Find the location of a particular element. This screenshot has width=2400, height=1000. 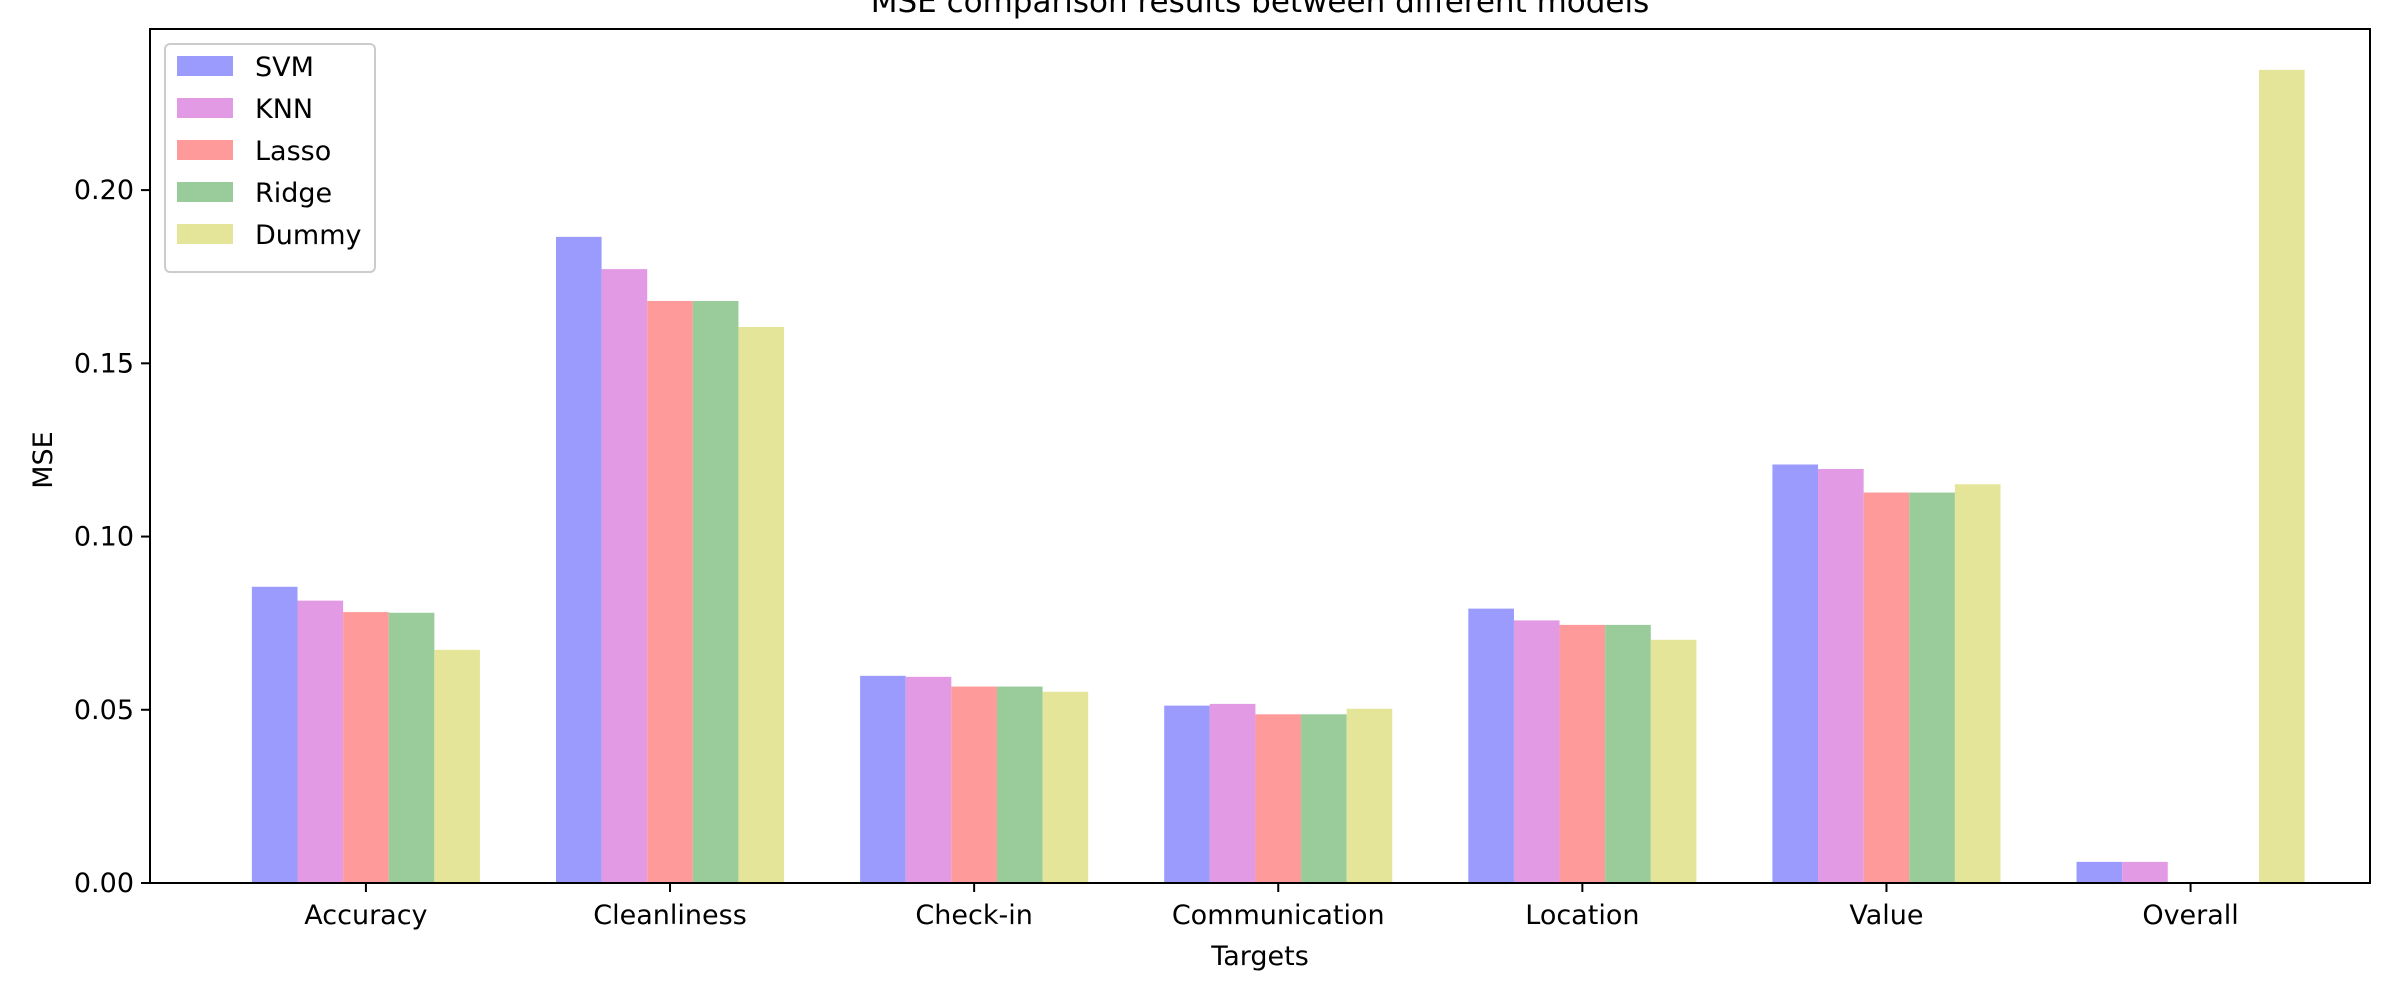

bar-dummy-value is located at coordinates (1977, 683).